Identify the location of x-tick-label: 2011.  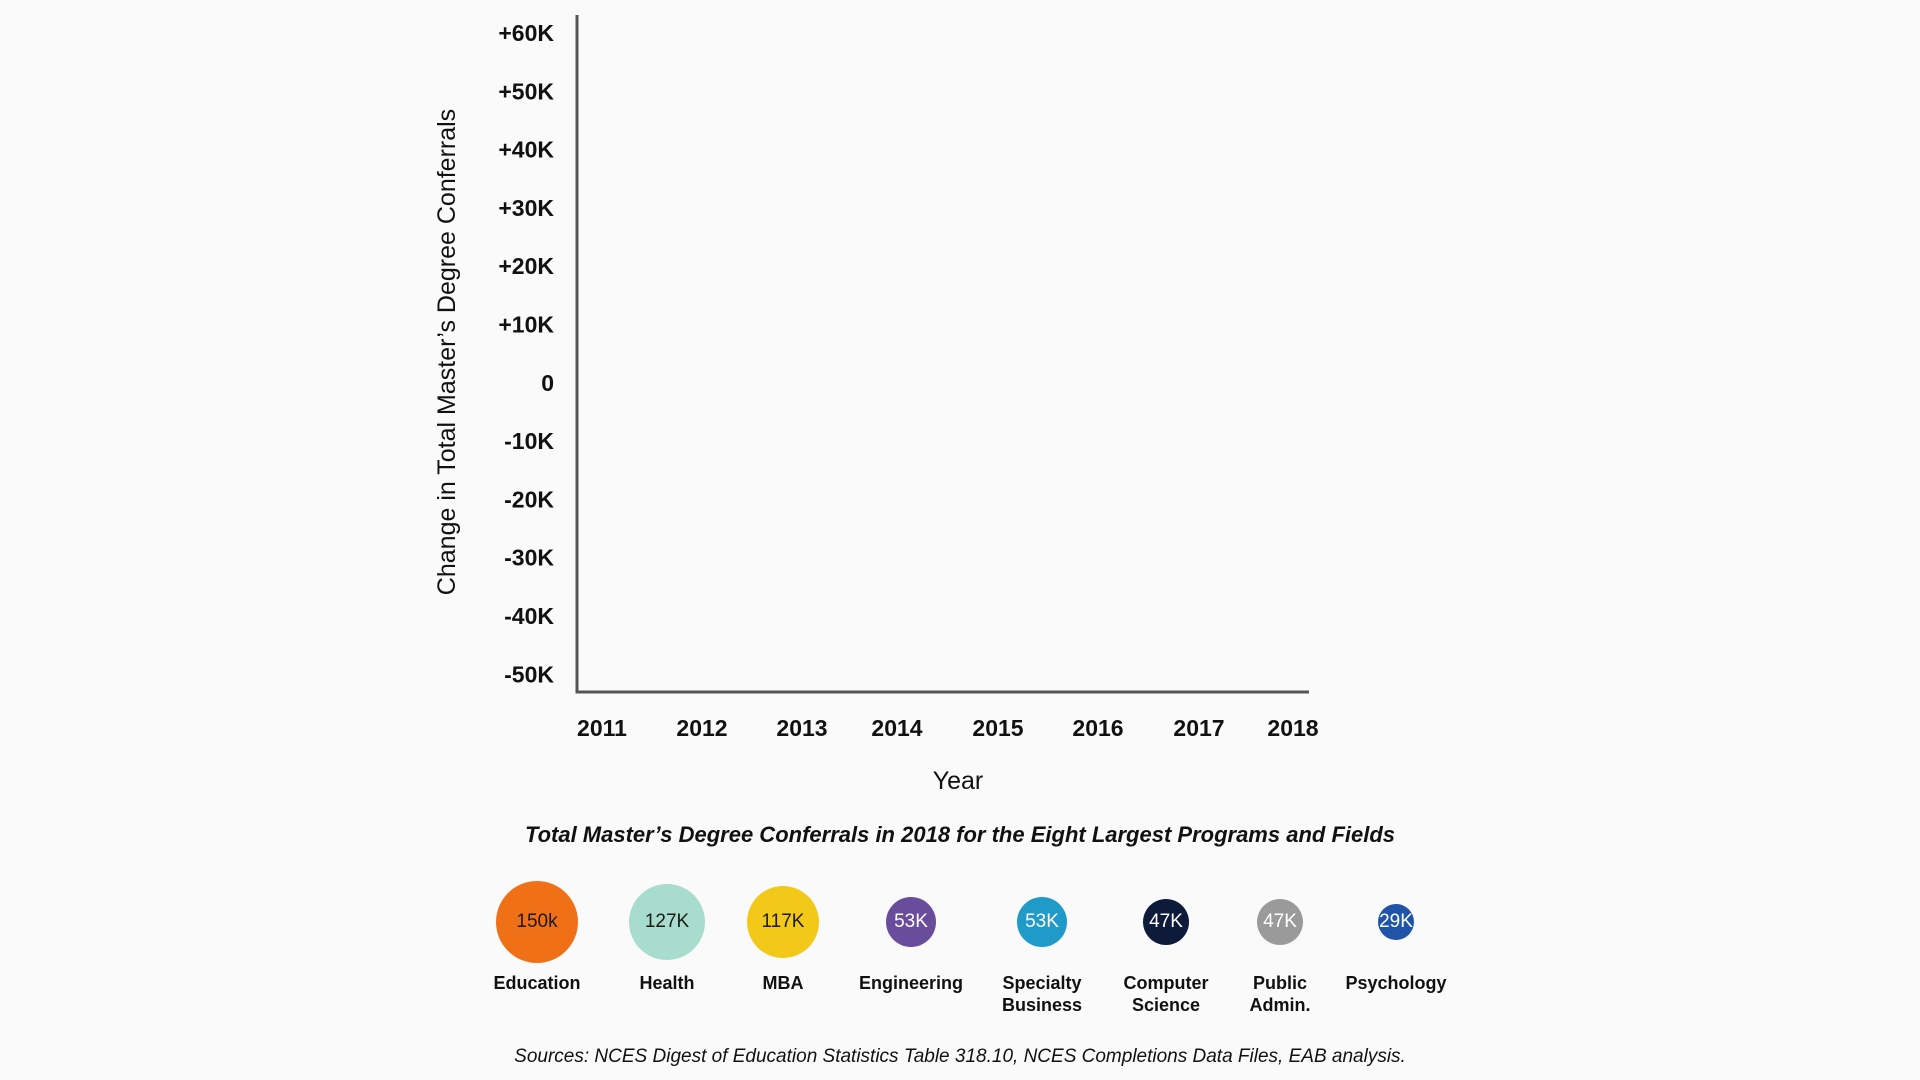
(602, 728).